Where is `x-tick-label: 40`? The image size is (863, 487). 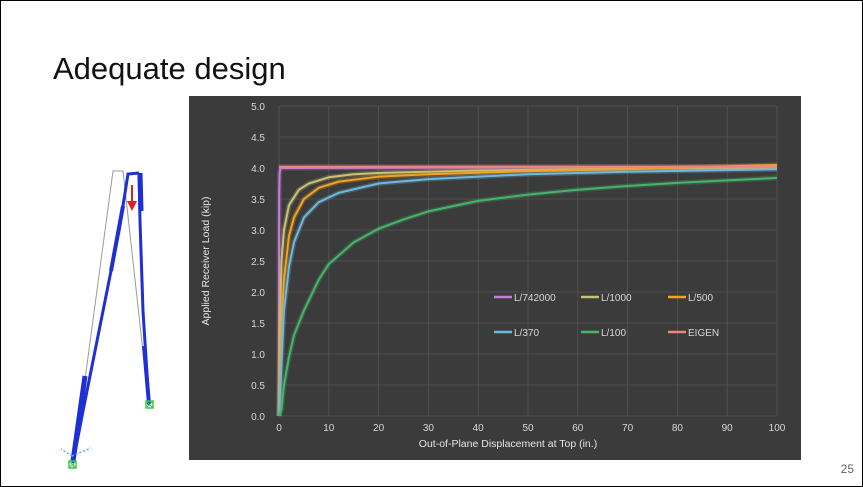 x-tick-label: 40 is located at coordinates (479, 428).